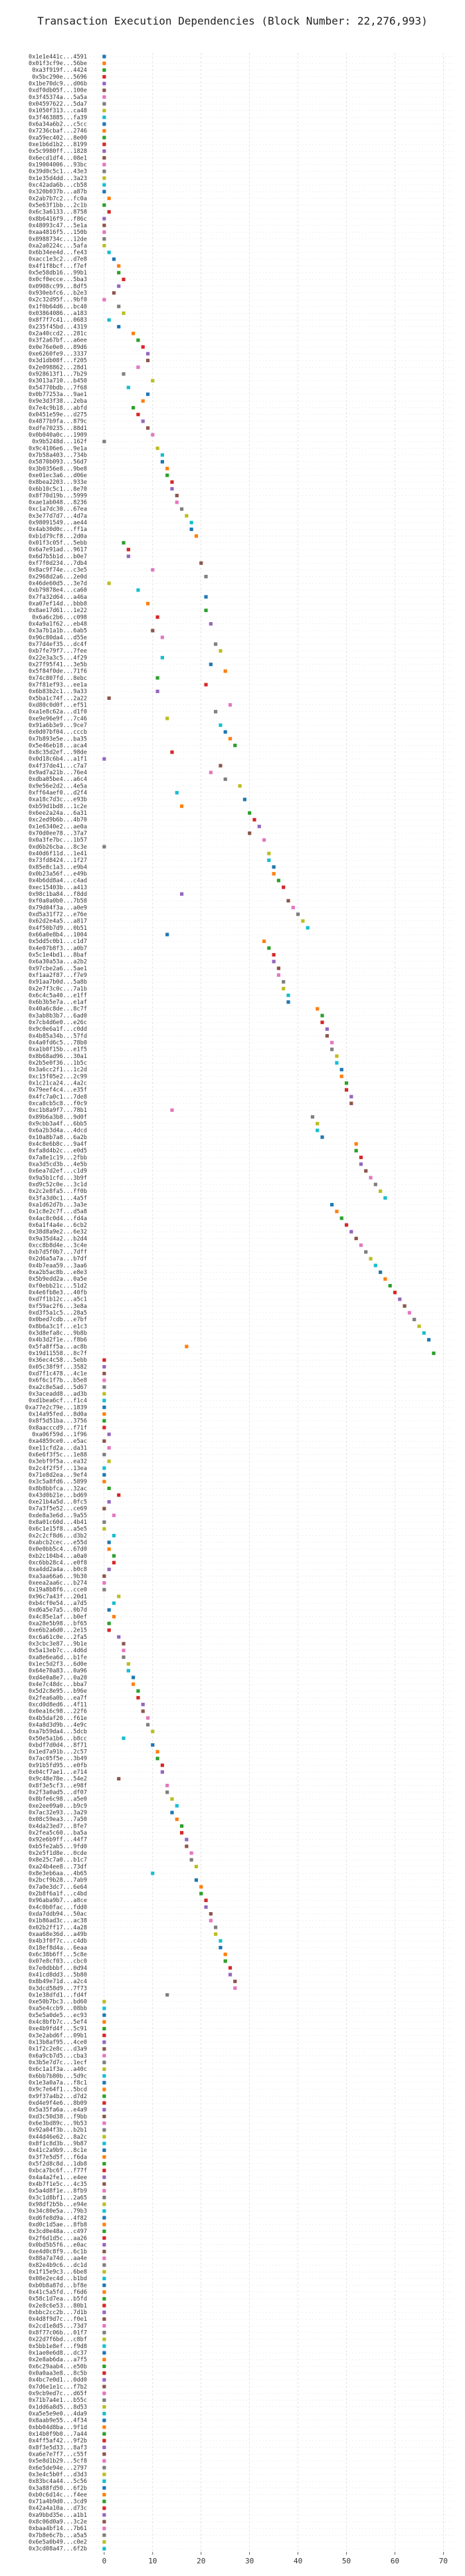  Describe the element at coordinates (58, 1704) in the screenshot. I see `tx-label: 0xcd0d8ed6...4f11` at that location.